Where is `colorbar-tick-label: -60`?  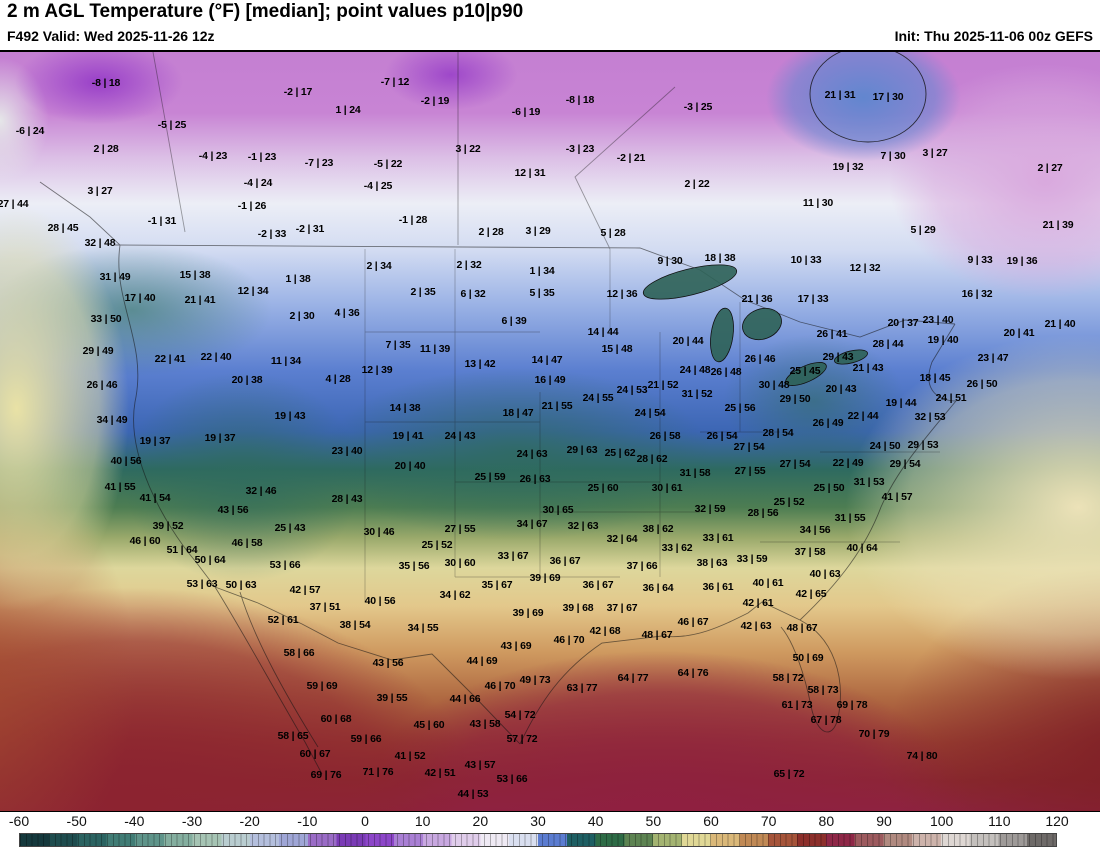
colorbar-tick-label: -60 is located at coordinates (19, 821).